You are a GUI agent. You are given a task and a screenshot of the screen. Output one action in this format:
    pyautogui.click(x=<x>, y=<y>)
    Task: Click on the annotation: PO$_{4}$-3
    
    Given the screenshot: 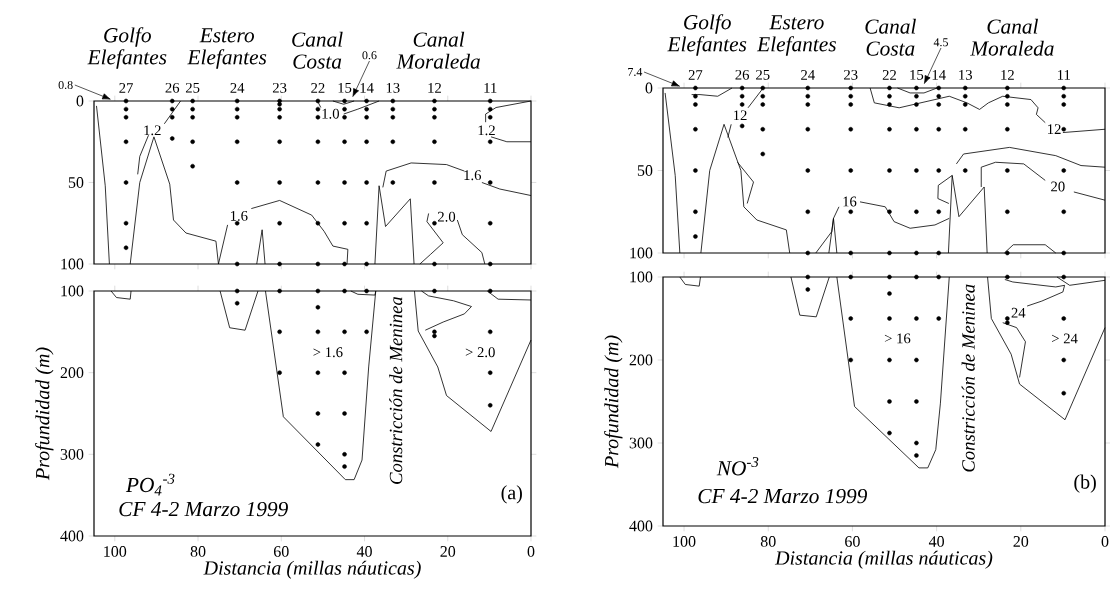 What is the action you would take?
    pyautogui.click(x=150, y=484)
    